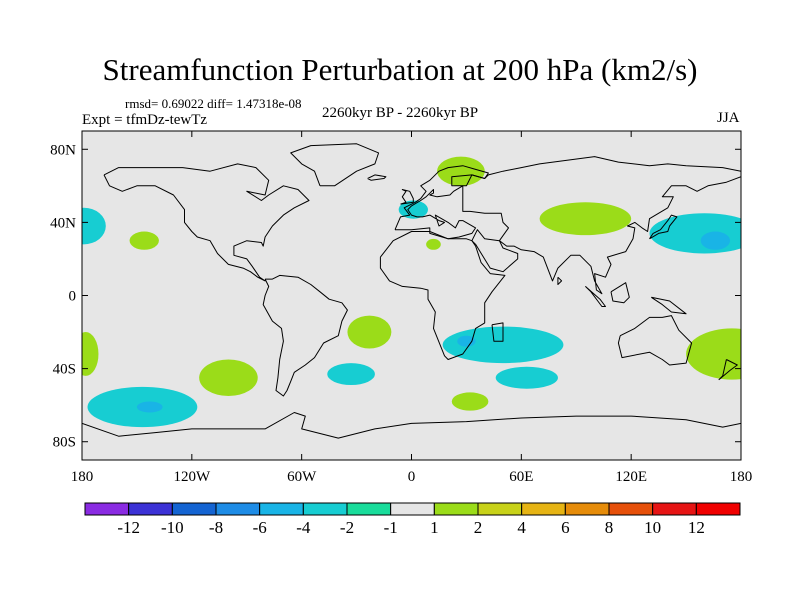  I want to click on colorbar-label: 8, so click(609, 527).